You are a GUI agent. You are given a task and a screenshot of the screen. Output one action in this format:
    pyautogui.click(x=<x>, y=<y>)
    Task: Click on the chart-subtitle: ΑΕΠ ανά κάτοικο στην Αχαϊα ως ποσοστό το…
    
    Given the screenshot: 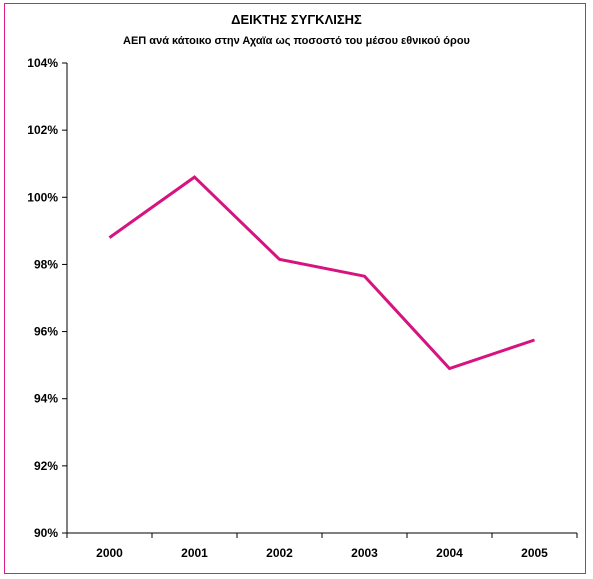 What is the action you would take?
    pyautogui.click(x=296, y=41)
    